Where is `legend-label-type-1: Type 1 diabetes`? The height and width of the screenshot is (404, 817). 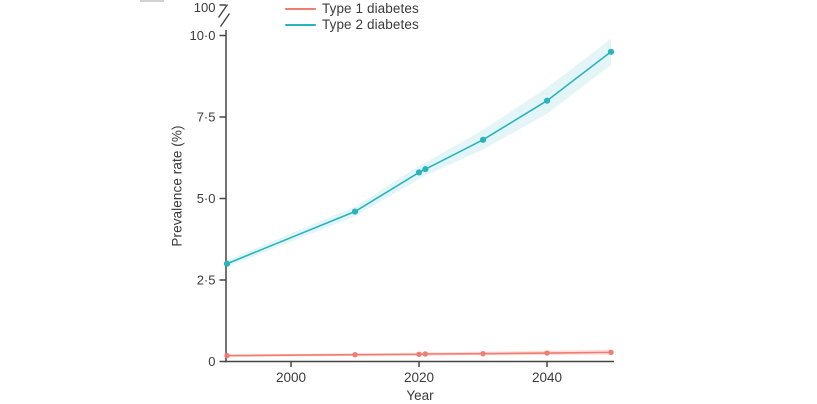
legend-label-type-1: Type 1 diabetes is located at coordinates (370, 8).